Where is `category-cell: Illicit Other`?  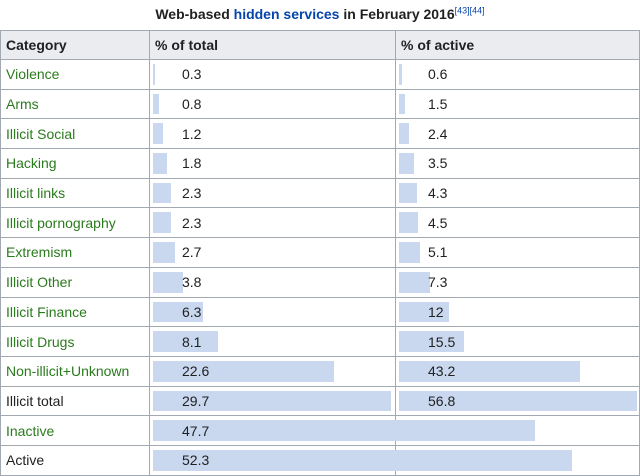
category-cell: Illicit Other is located at coordinates (75, 282).